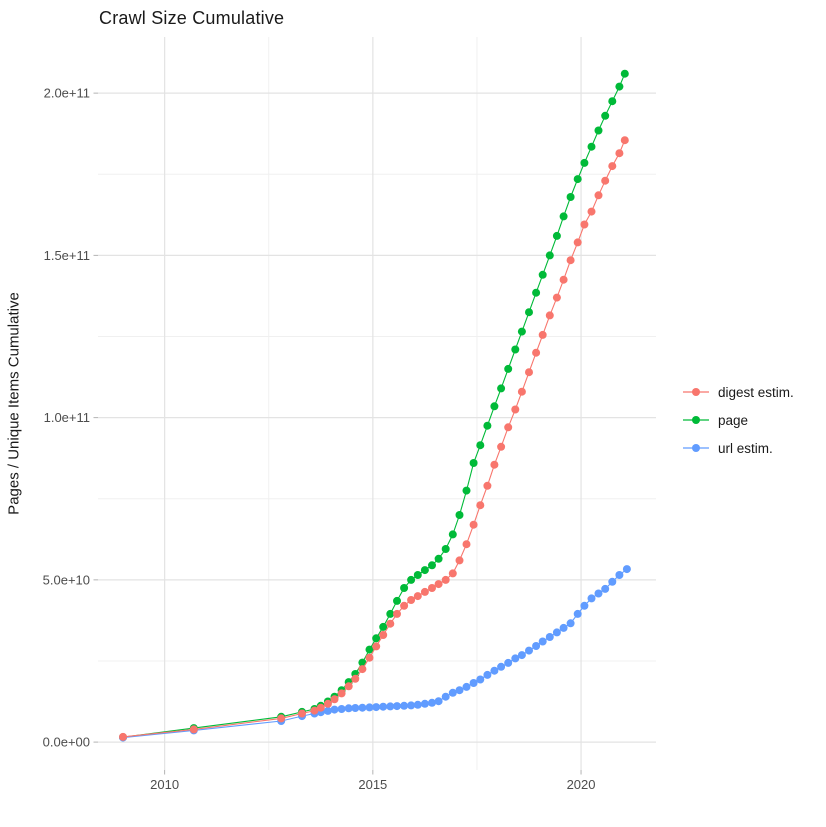  I want to click on y-tick-label: 0.0e+00, so click(66, 742).